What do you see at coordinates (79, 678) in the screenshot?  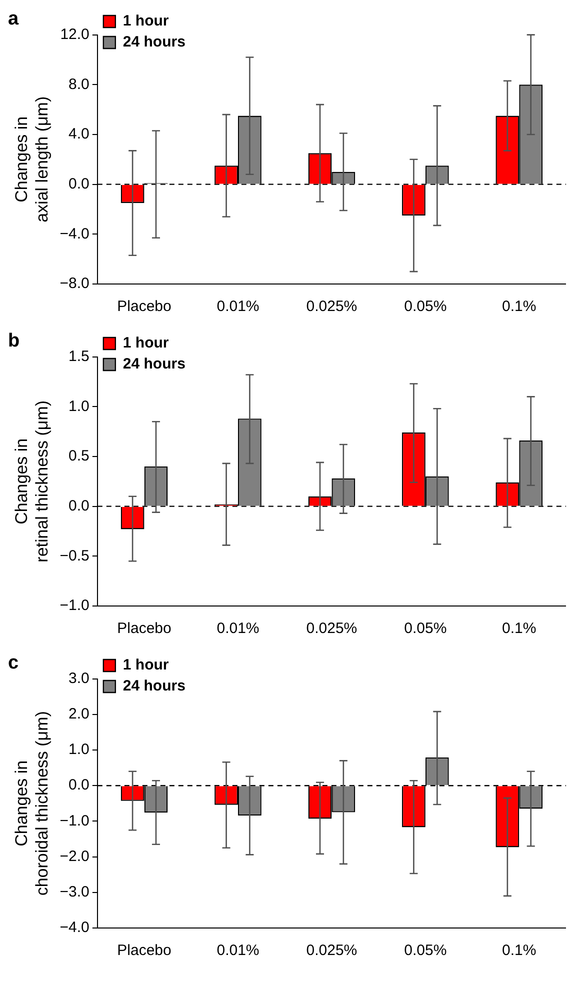 I see `y-tick-label: 3.0` at bounding box center [79, 678].